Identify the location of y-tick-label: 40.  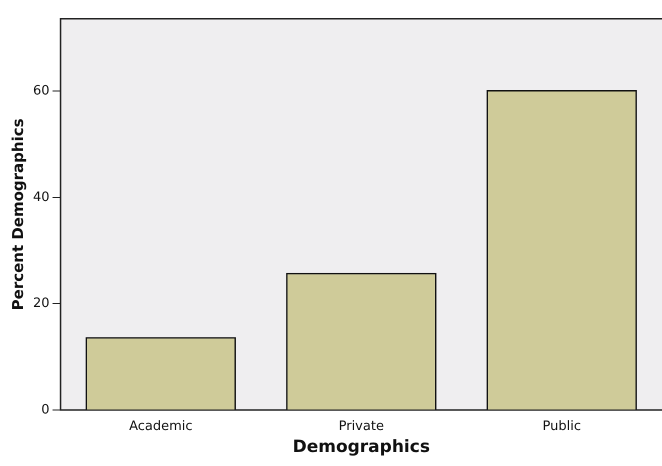
(41, 197).